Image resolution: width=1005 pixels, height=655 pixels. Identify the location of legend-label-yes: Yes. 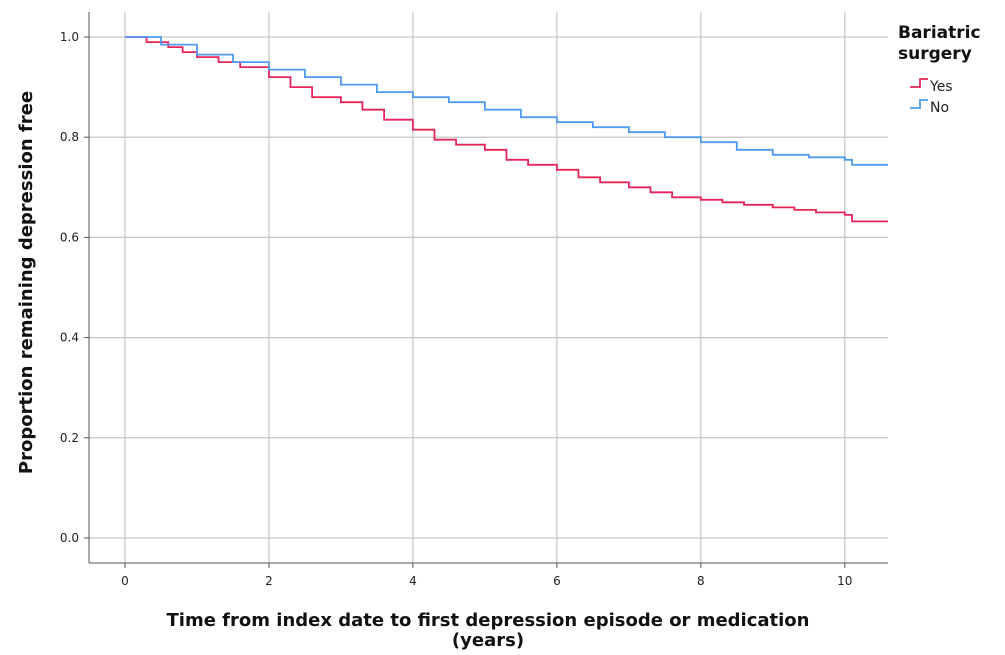
(941, 87).